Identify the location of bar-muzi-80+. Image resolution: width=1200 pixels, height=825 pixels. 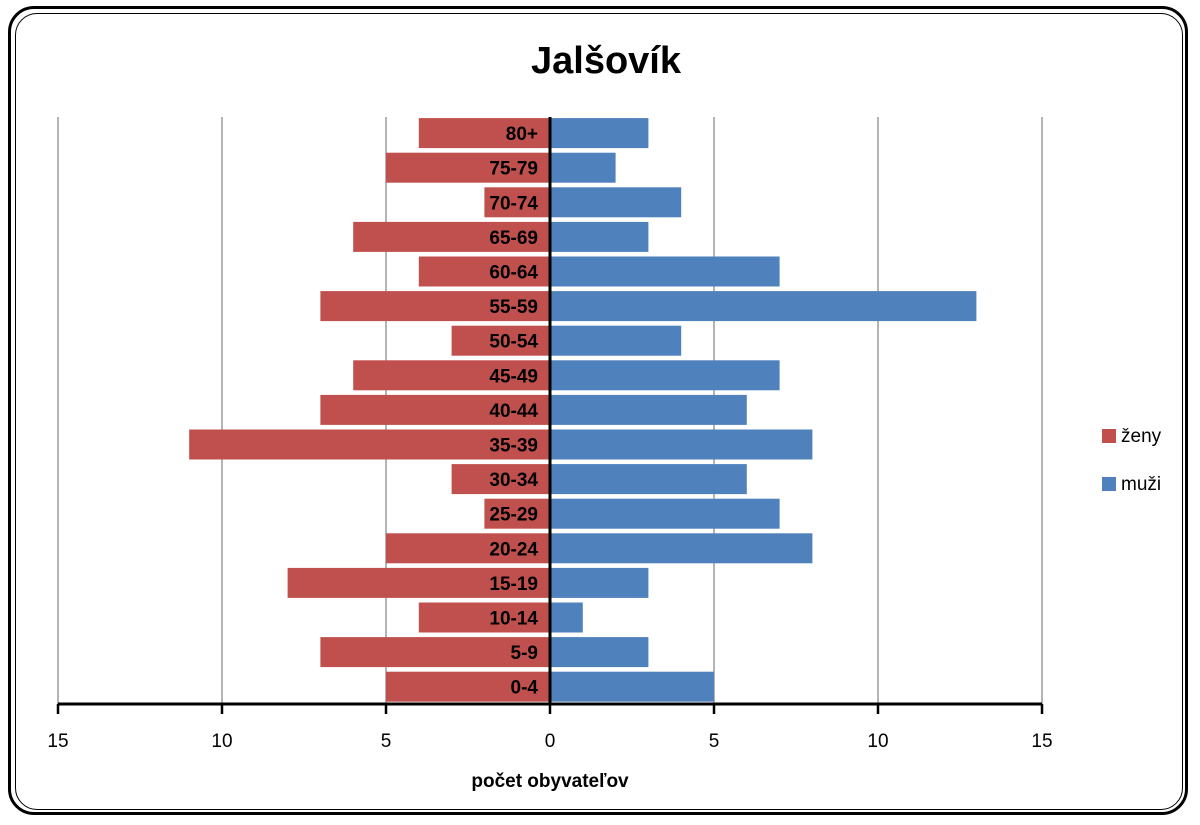
(599, 133).